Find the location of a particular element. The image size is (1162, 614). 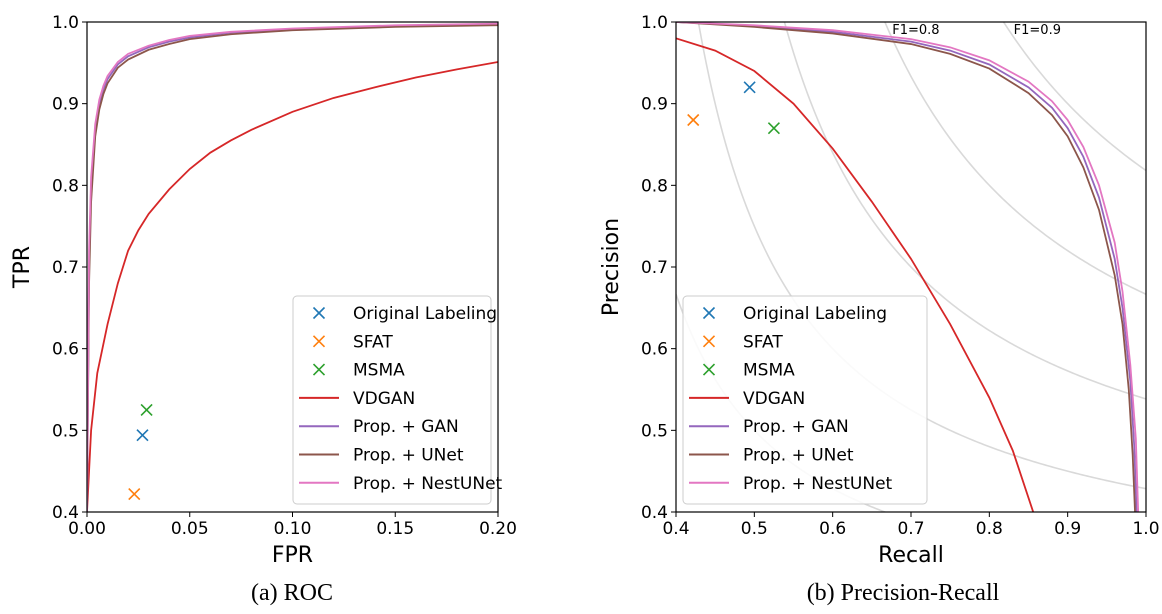

pr-caption: (b) Precision-Recall is located at coordinates (903, 593).